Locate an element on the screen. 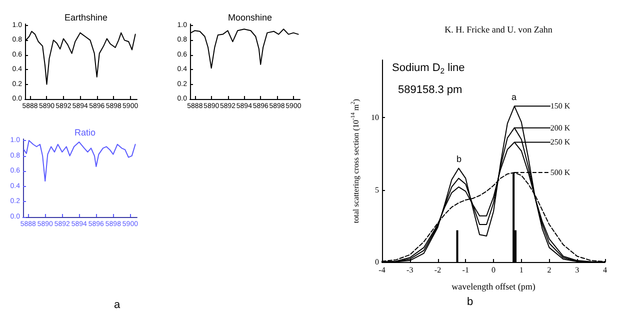  annotation: 589158.3 pm is located at coordinates (430, 90).